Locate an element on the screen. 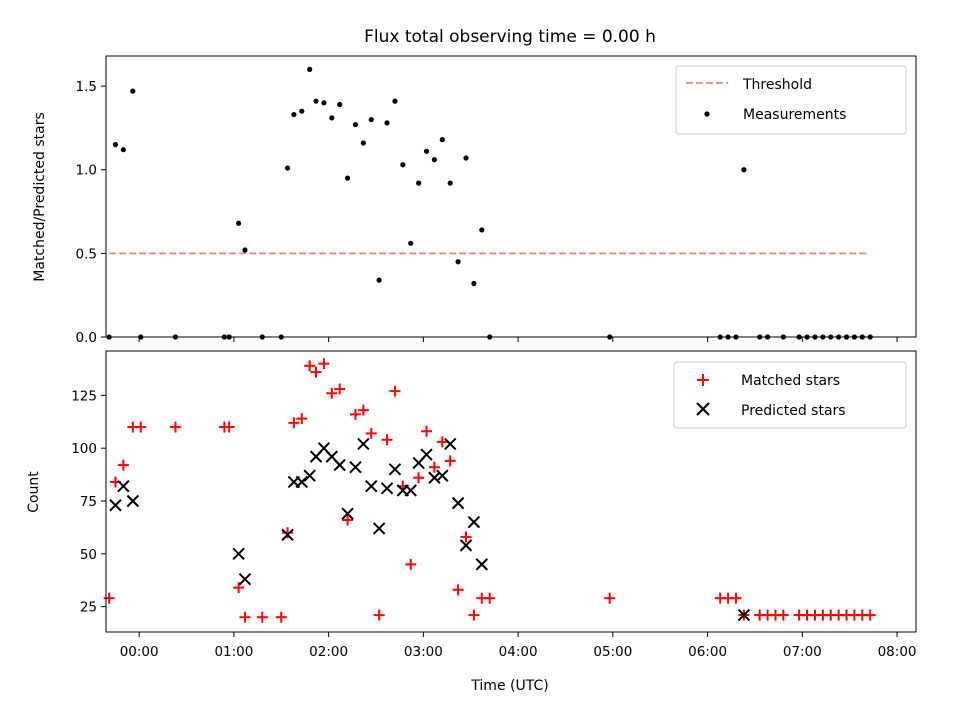 Image resolution: width=960 pixels, height=720 pixels. y-tick-label: 0.5 is located at coordinates (86, 254).